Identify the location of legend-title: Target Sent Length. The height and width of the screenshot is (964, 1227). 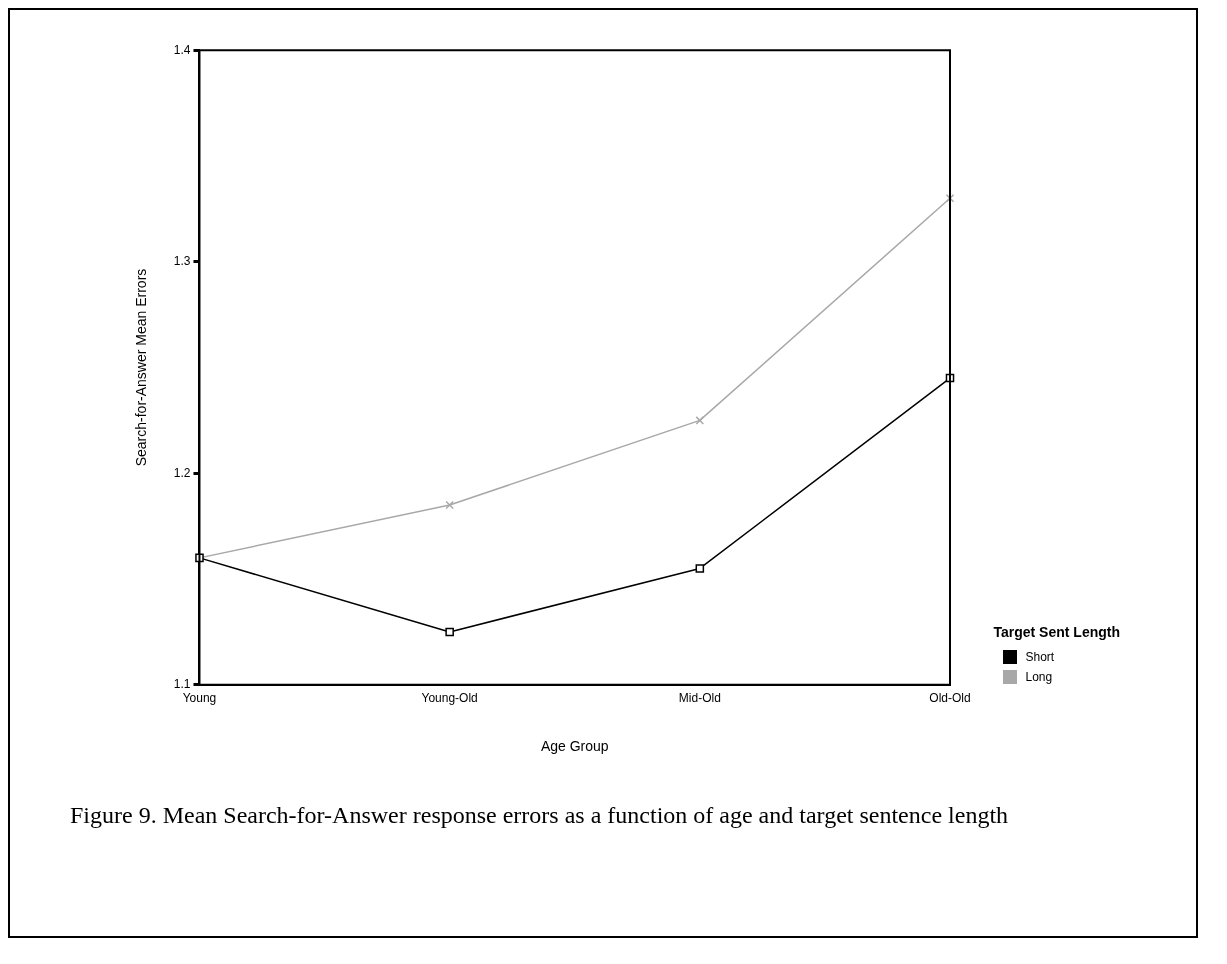
(1056, 632).